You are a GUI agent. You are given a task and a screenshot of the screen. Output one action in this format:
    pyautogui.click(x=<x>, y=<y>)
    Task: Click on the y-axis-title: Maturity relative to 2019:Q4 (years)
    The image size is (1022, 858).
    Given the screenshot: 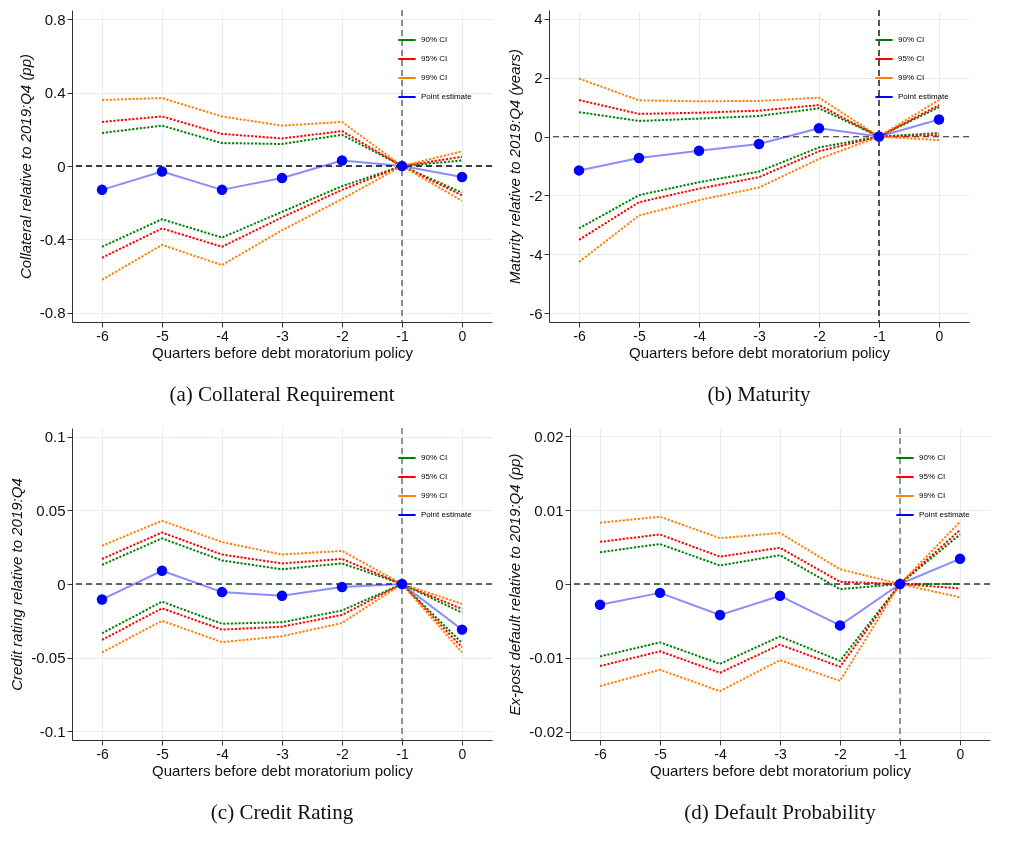 What is the action you would take?
    pyautogui.click(x=515, y=166)
    